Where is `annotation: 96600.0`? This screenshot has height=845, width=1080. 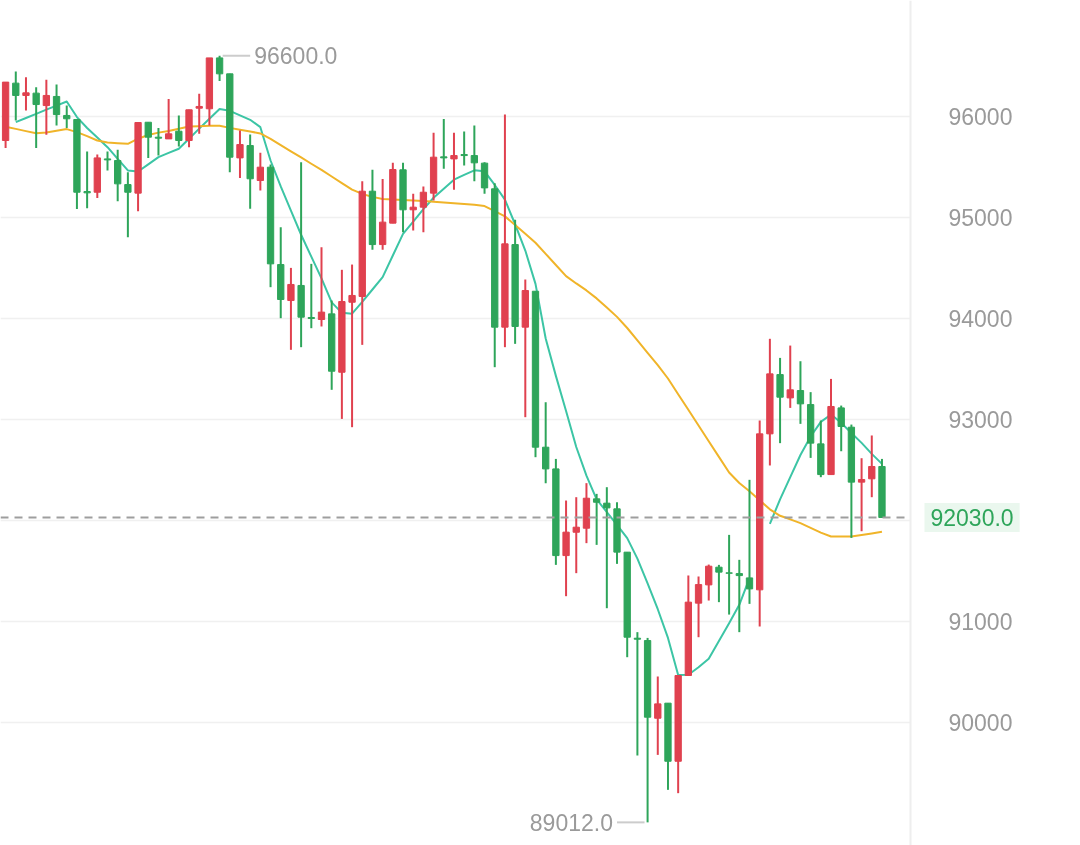
annotation: 96600.0 is located at coordinates (296, 56).